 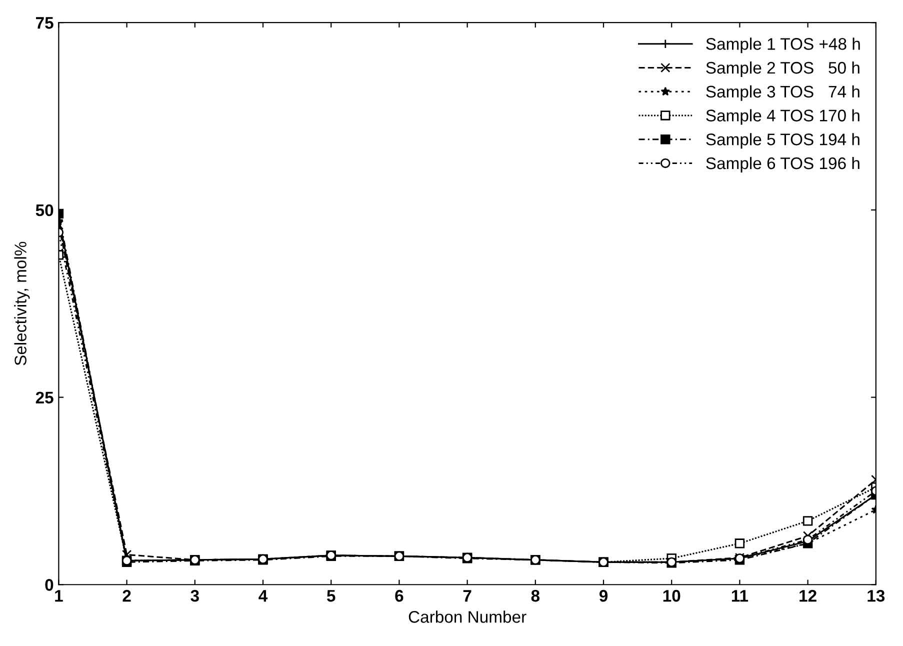 I want to click on x-tick-label: 7, so click(x=467, y=596).